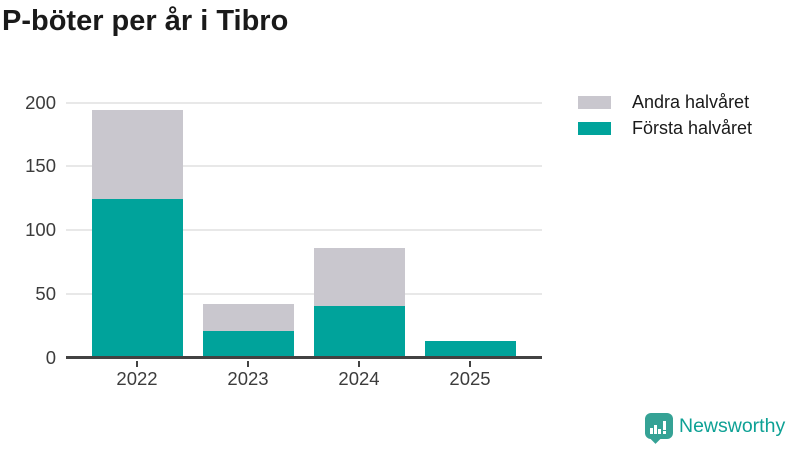  I want to click on bar-stack-2025, so click(470, 348).